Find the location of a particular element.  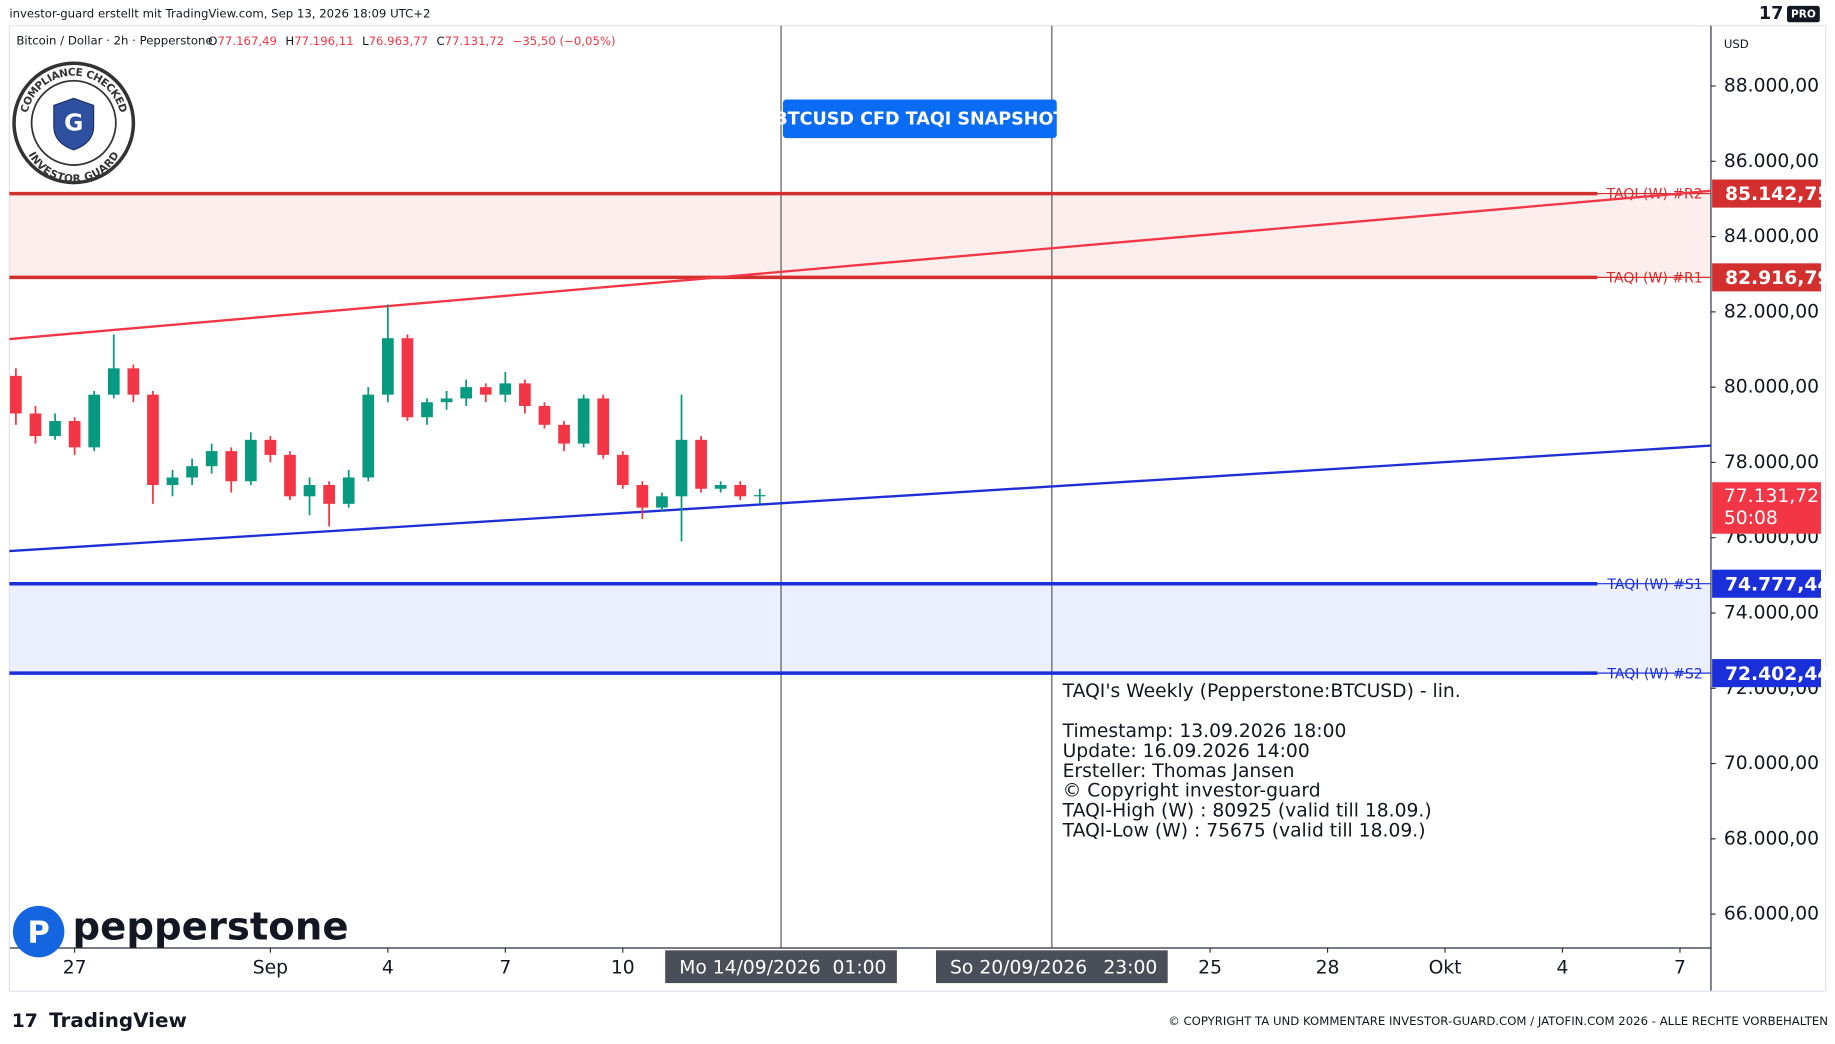

tv-pro-logo: 17 PRO is located at coordinates (1789, 14).